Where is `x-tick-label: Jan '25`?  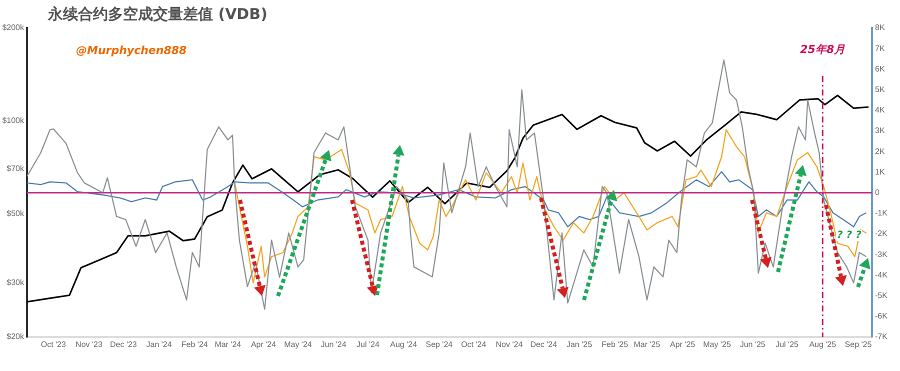
x-tick-label: Jan '25 is located at coordinates (579, 345).